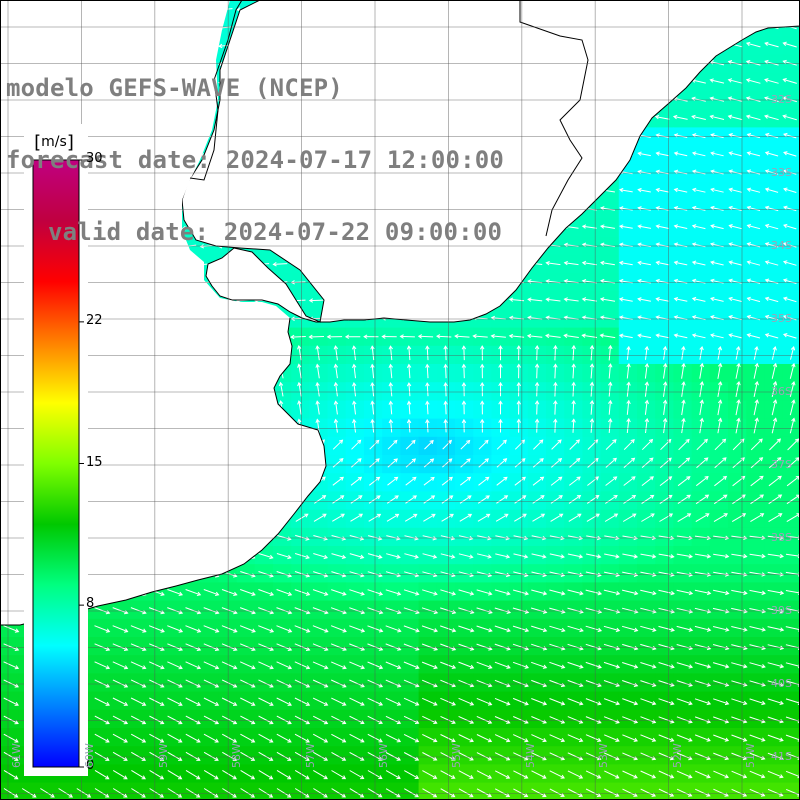  I want to click on colorbar-tick-label: 8, so click(90, 604).